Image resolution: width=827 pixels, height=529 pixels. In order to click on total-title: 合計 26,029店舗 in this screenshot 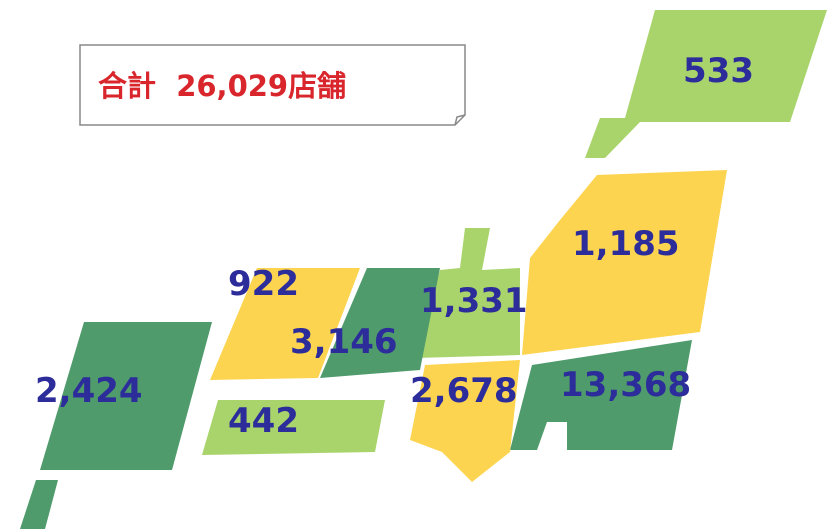, I will do `click(222, 86)`.